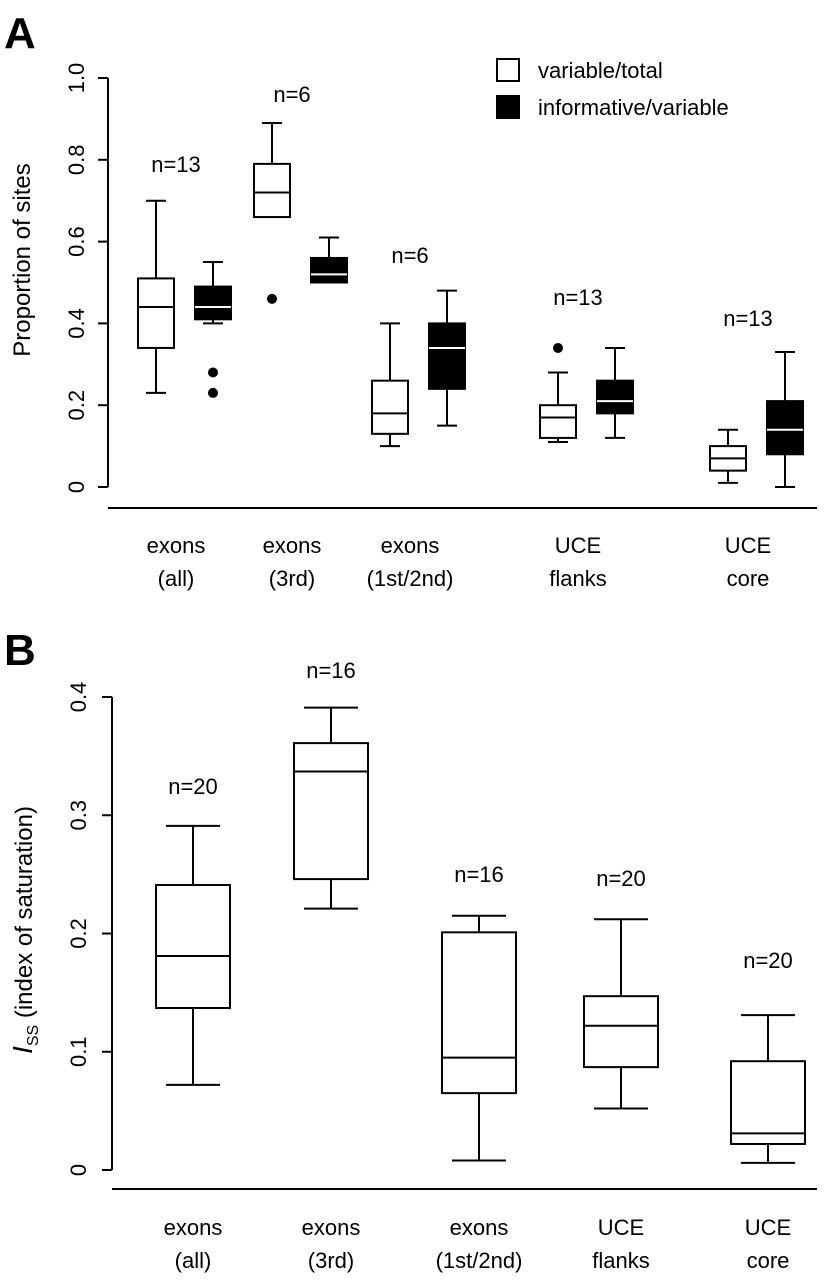 The width and height of the screenshot is (827, 1280). I want to click on y-axis-title-text: (index of saturation), so click(24, 915).